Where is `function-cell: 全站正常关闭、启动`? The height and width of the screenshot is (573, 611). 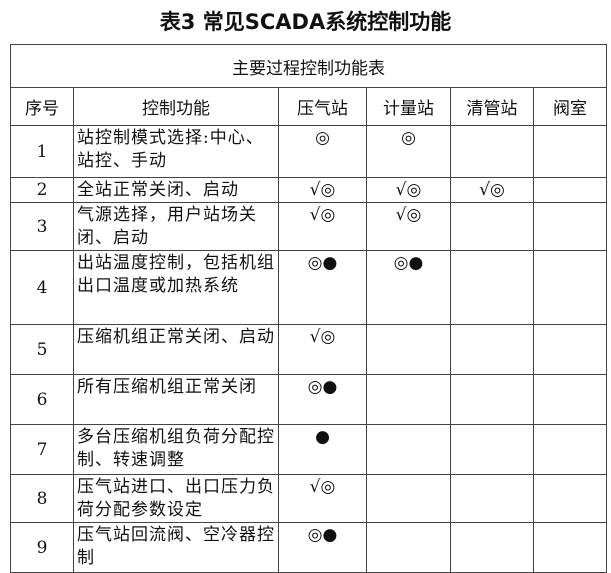
function-cell: 全站正常关闭、启动 is located at coordinates (176, 190).